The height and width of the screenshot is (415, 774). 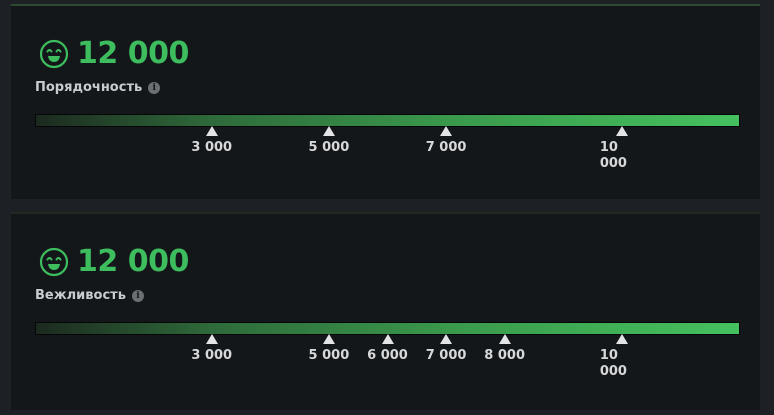 What do you see at coordinates (387, 120) in the screenshot?
I see `progress-bar` at bounding box center [387, 120].